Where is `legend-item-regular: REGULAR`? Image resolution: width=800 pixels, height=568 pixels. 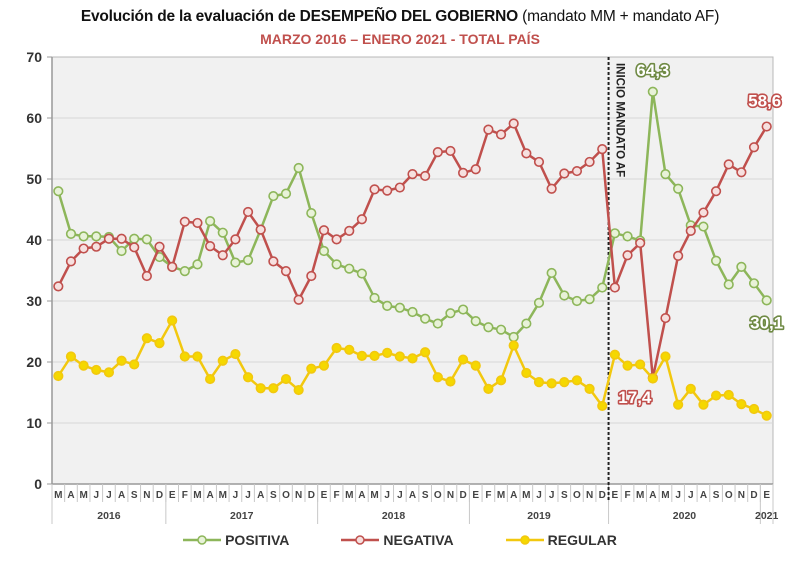 legend-item-regular: REGULAR is located at coordinates (561, 540).